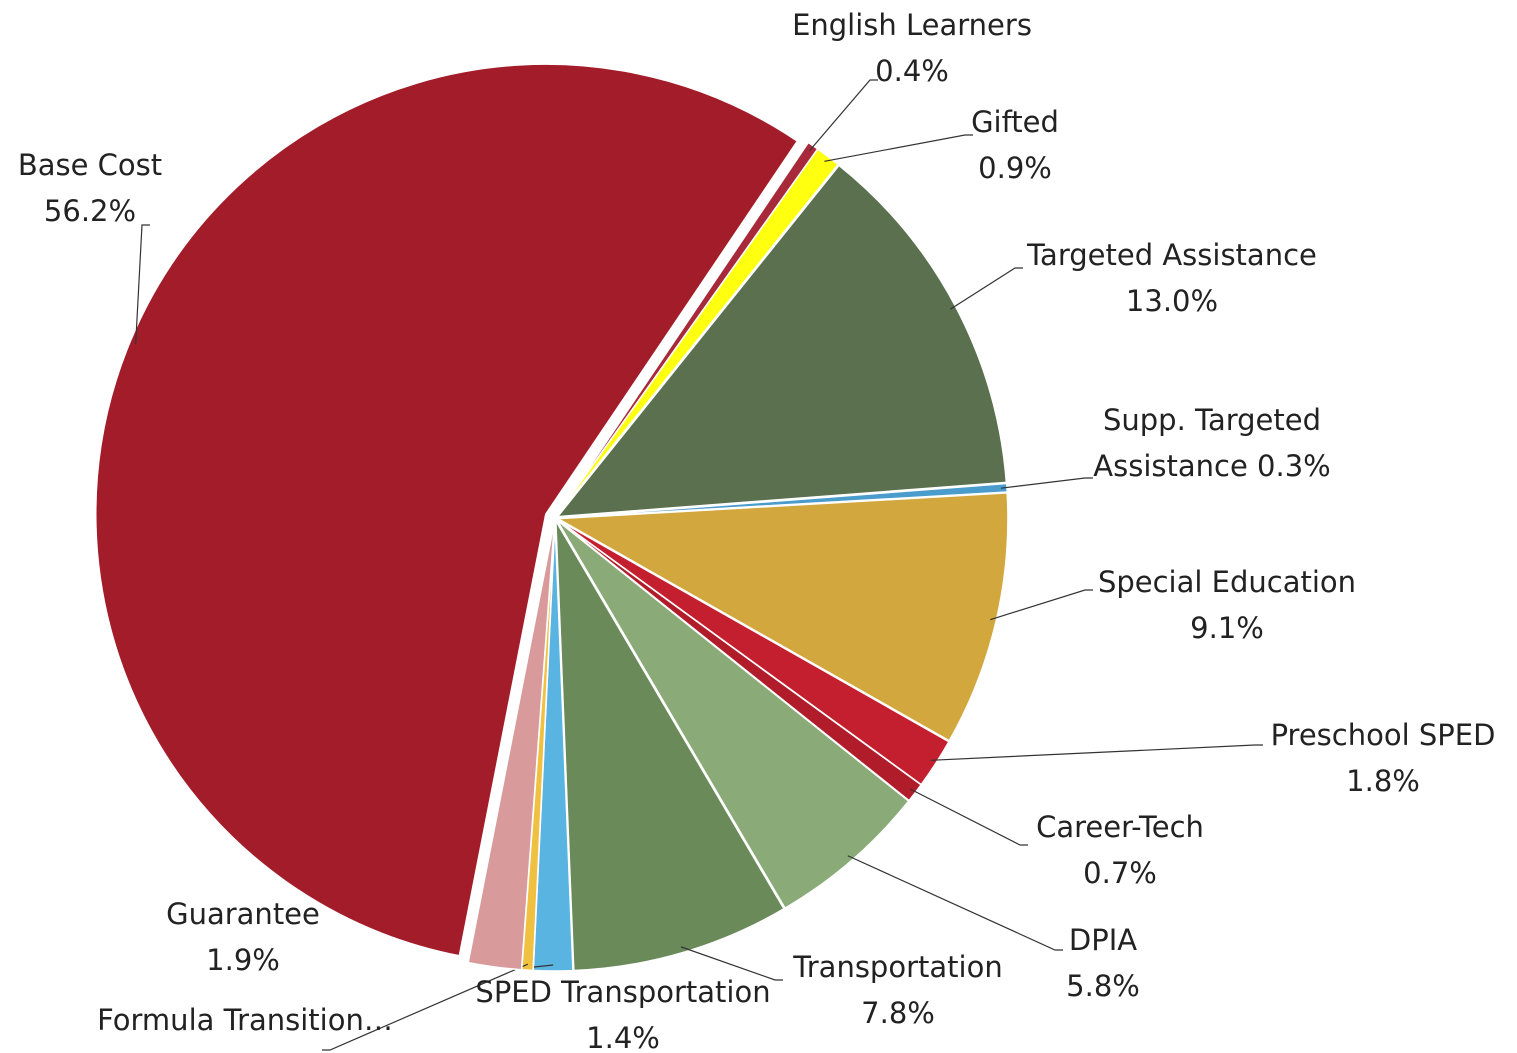 The height and width of the screenshot is (1053, 1517). I want to click on category-label: Targeted Assistance, so click(1172, 255).